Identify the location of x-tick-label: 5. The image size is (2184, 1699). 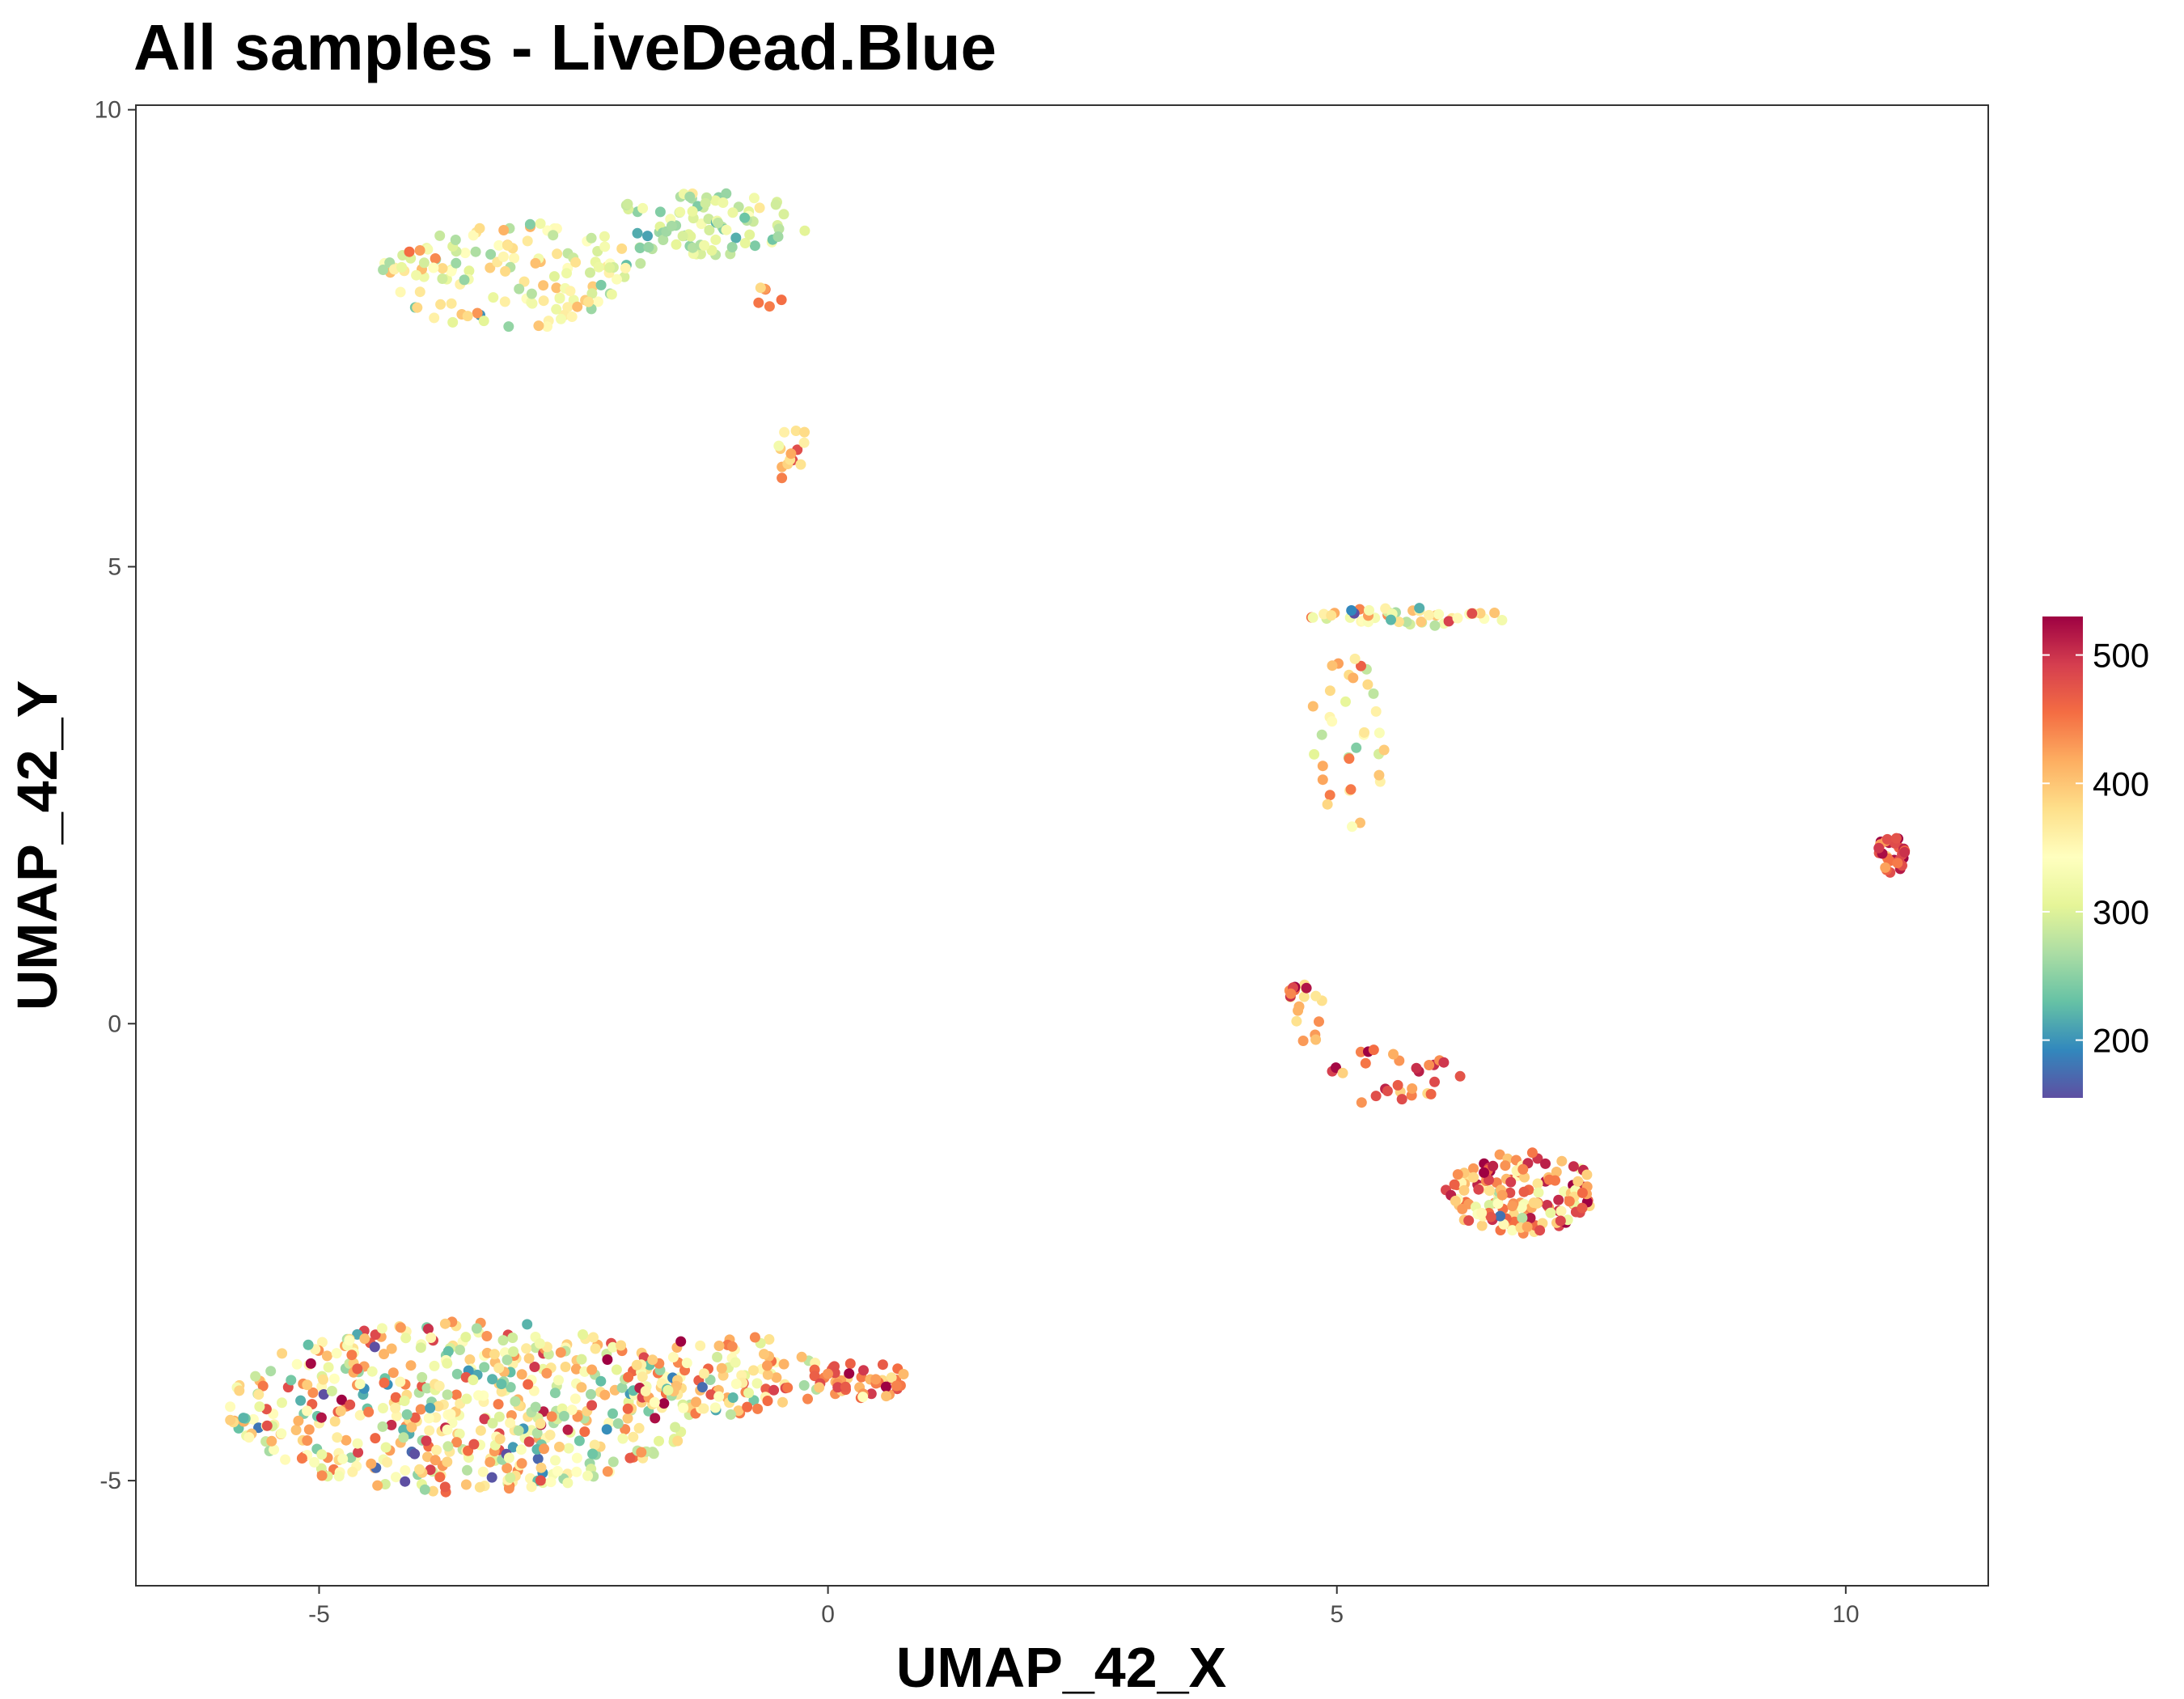
(1337, 1614).